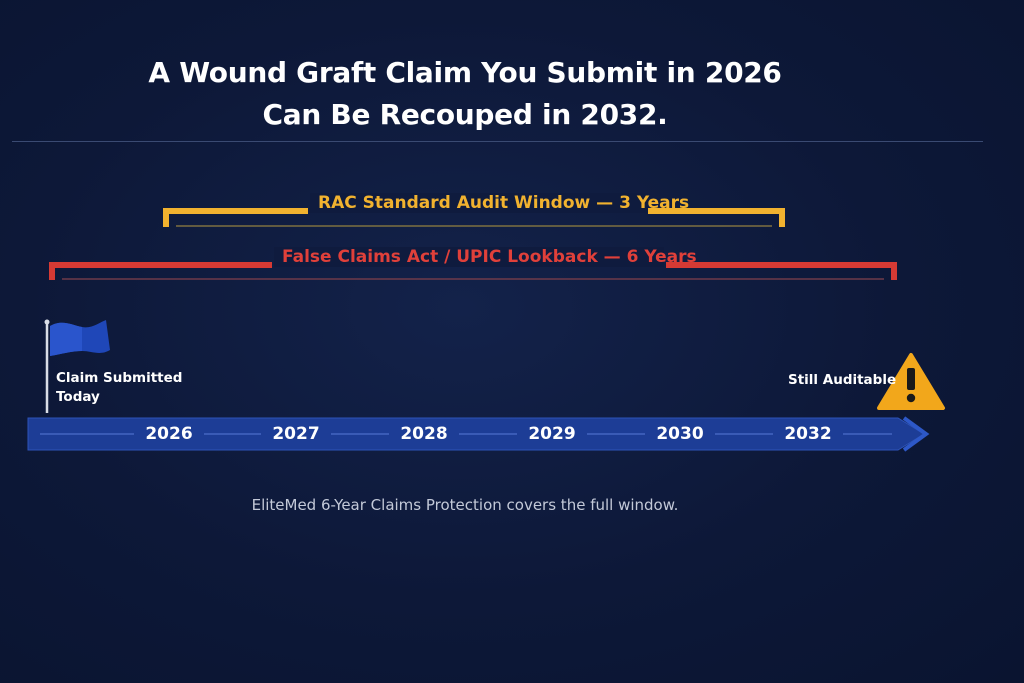 Image resolution: width=1024 pixels, height=683 pixels. Describe the element at coordinates (169, 434) in the screenshot. I see `year-label: 2026` at that location.